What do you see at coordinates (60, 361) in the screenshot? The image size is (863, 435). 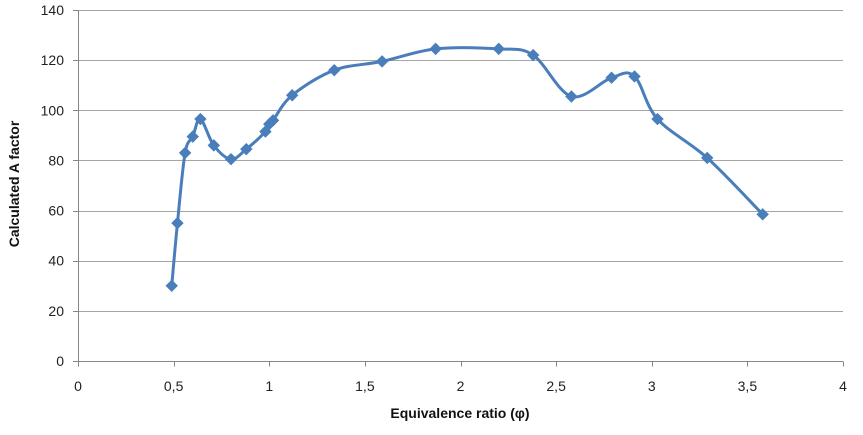 I see `y-tick-label: 0` at bounding box center [60, 361].